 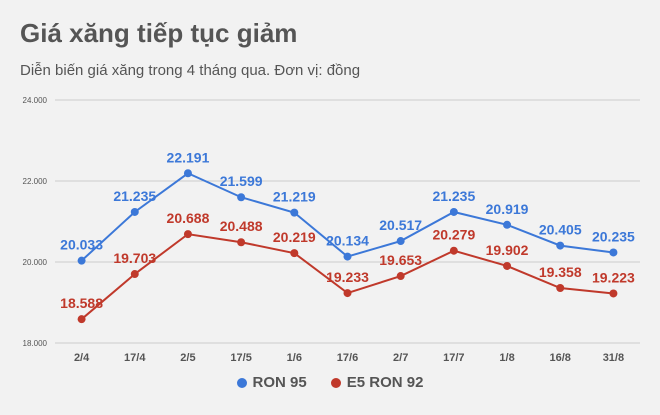 I want to click on data-label-e5ron92: 19.233, so click(x=347, y=277).